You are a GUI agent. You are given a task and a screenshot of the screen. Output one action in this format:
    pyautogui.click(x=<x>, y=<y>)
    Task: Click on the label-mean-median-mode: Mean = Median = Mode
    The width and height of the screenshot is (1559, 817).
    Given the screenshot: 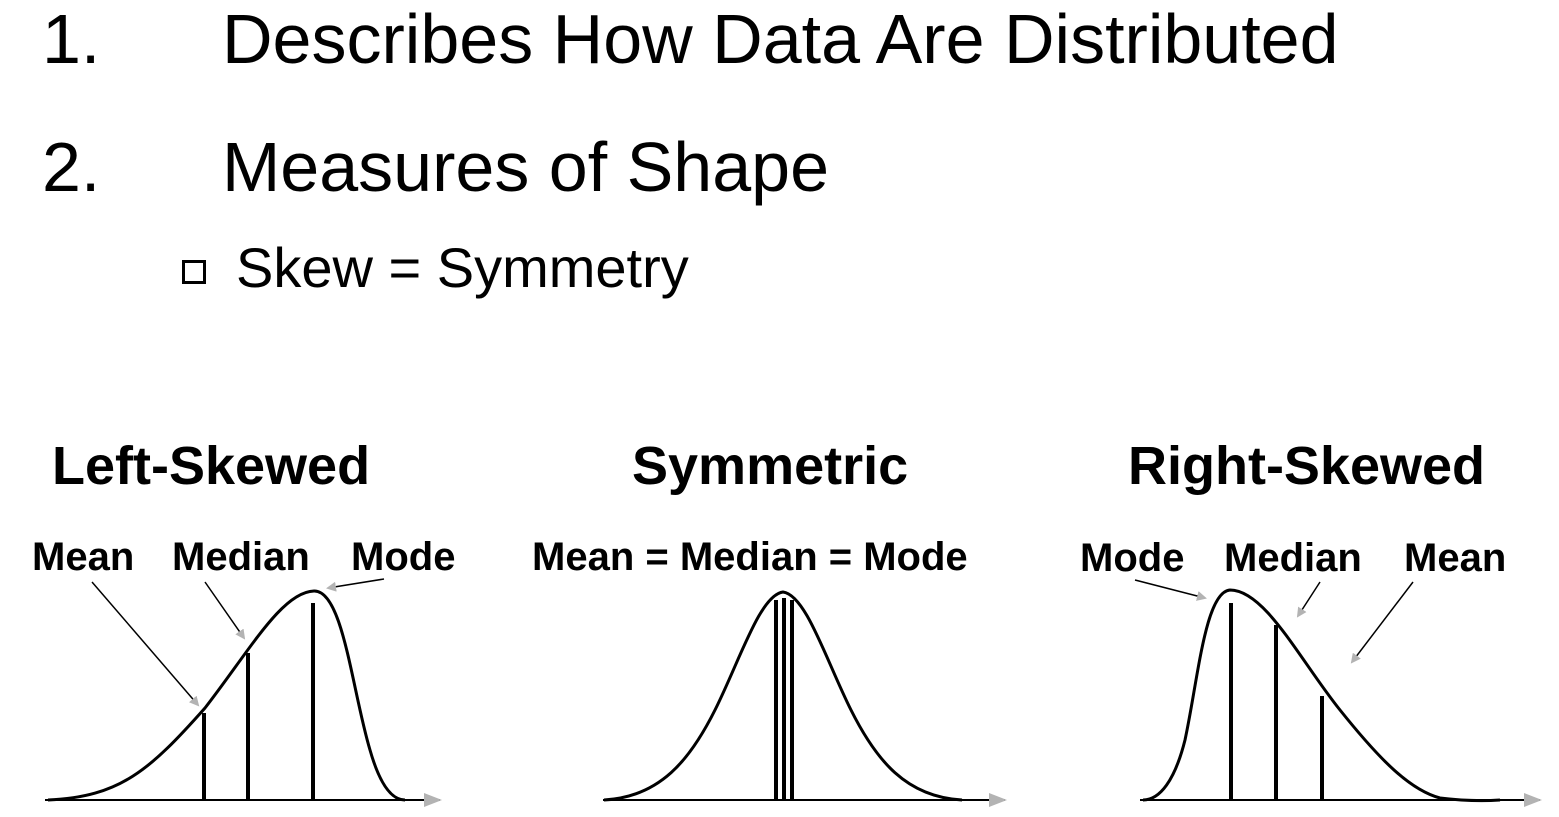 What is the action you would take?
    pyautogui.click(x=750, y=557)
    